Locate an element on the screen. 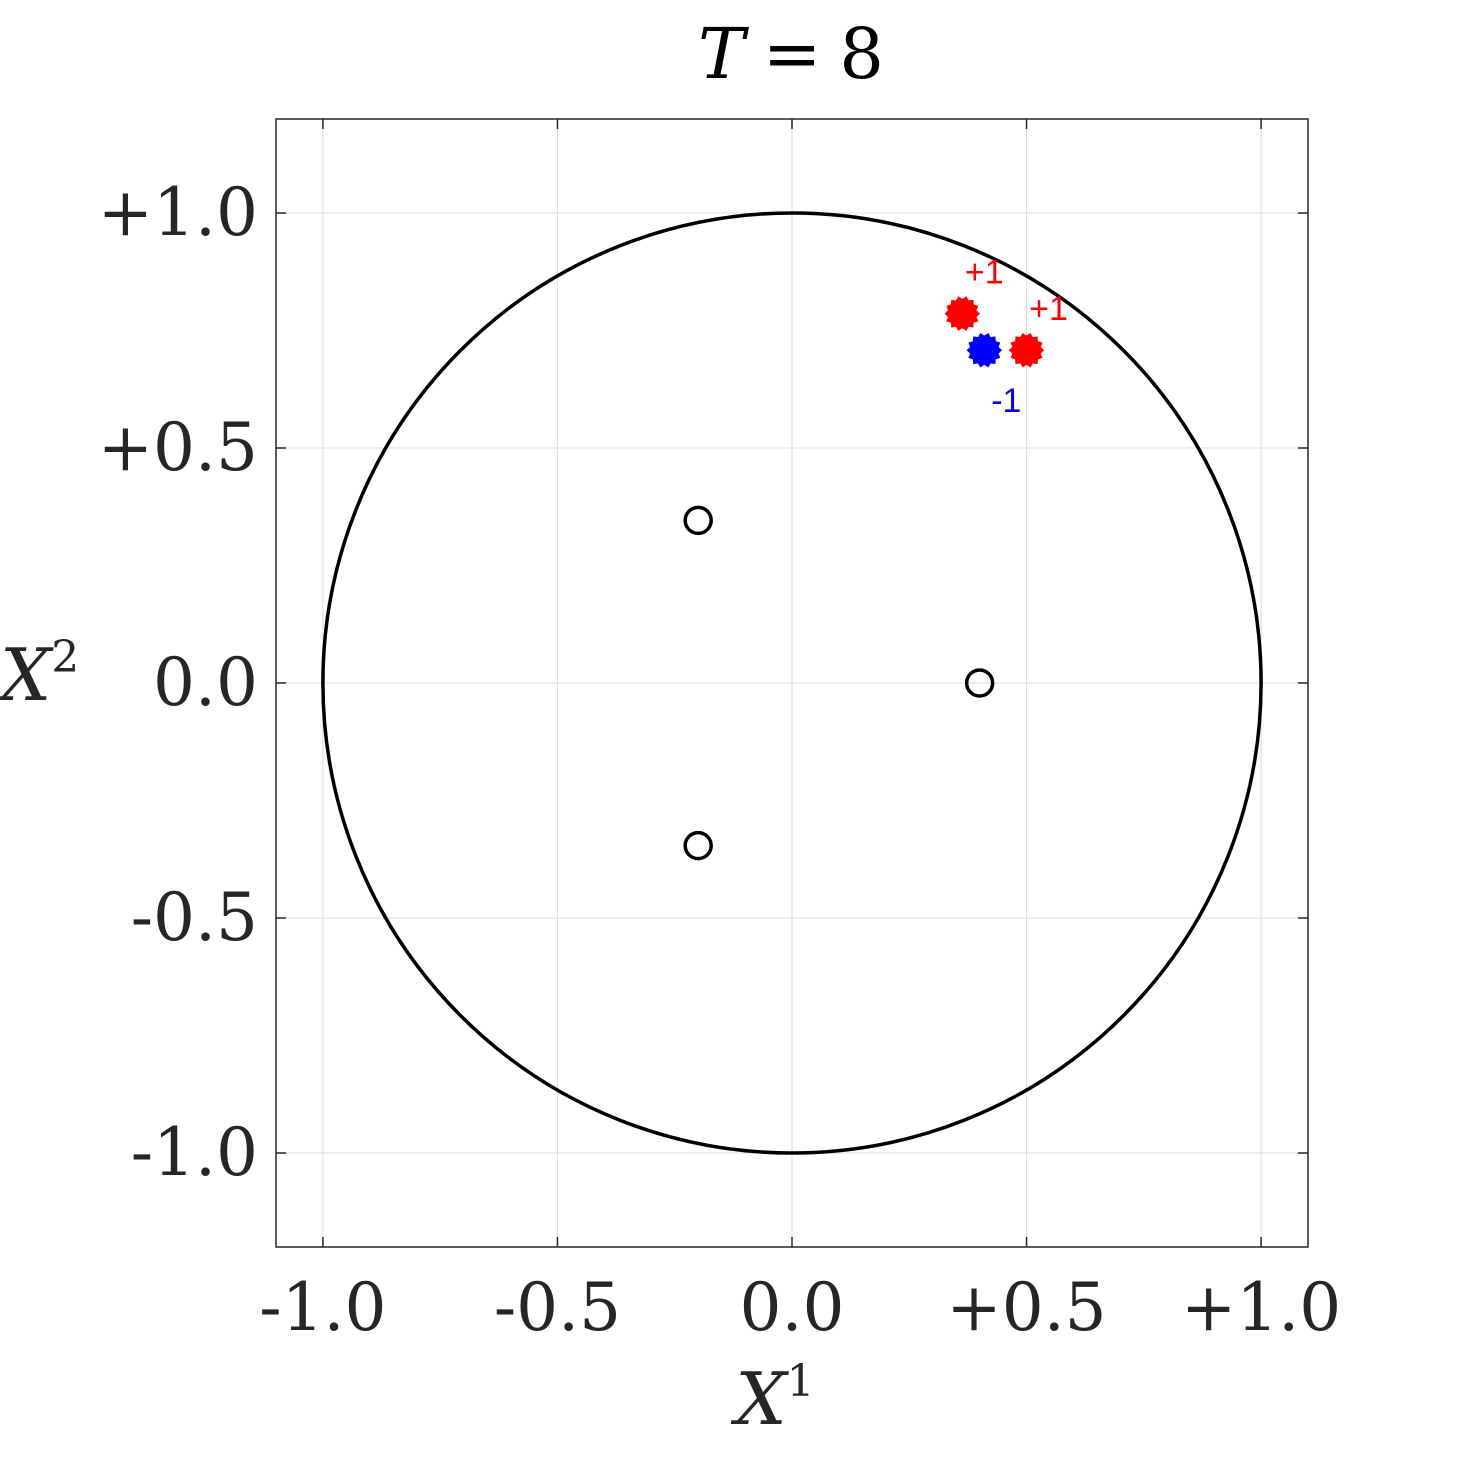 Image resolution: width=1458 pixels, height=1458 pixels. x-tick-label: +0.5 is located at coordinates (1026, 1307).